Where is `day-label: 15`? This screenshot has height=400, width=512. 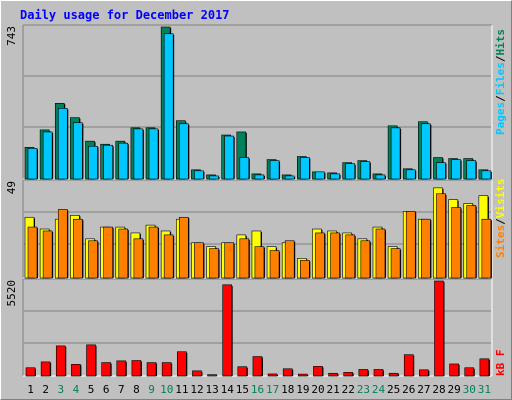
day-label: 15 is located at coordinates (242, 389).